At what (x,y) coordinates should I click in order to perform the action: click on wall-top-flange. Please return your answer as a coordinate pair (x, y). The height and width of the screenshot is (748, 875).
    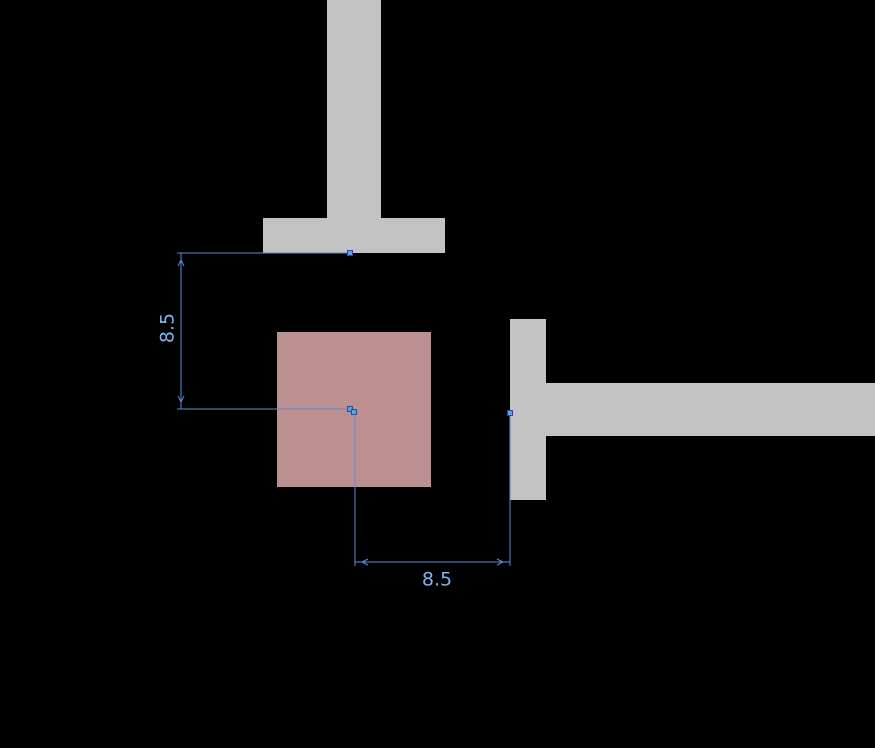
    Looking at the image, I should click on (354, 235).